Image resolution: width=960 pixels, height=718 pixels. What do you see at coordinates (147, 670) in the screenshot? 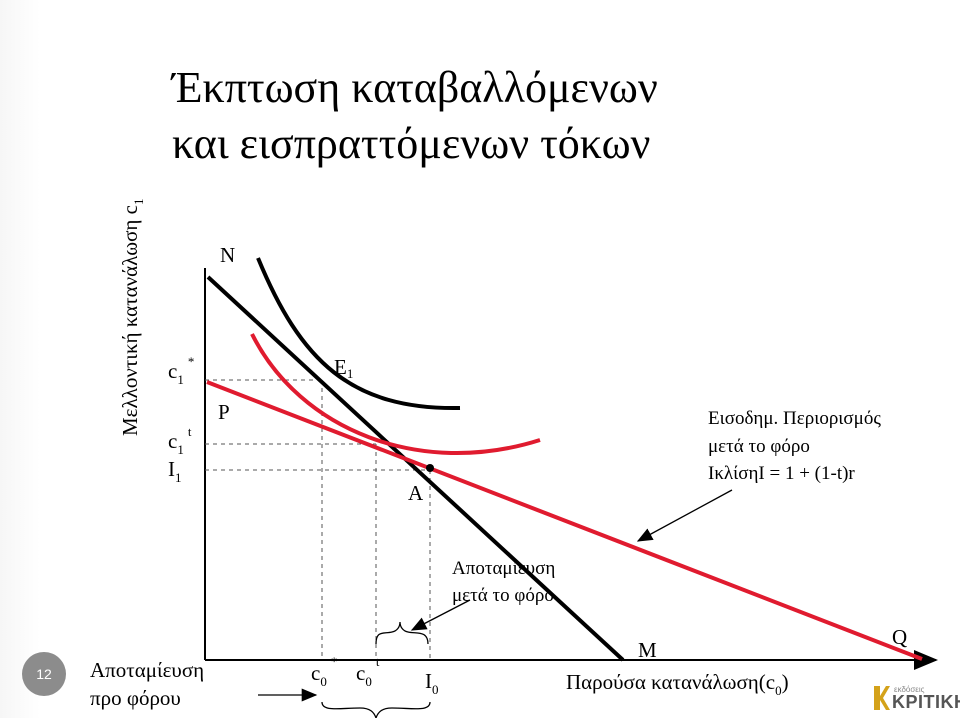
I see `saving-pre-tax-line-1: Αποταμίευση` at bounding box center [147, 670].